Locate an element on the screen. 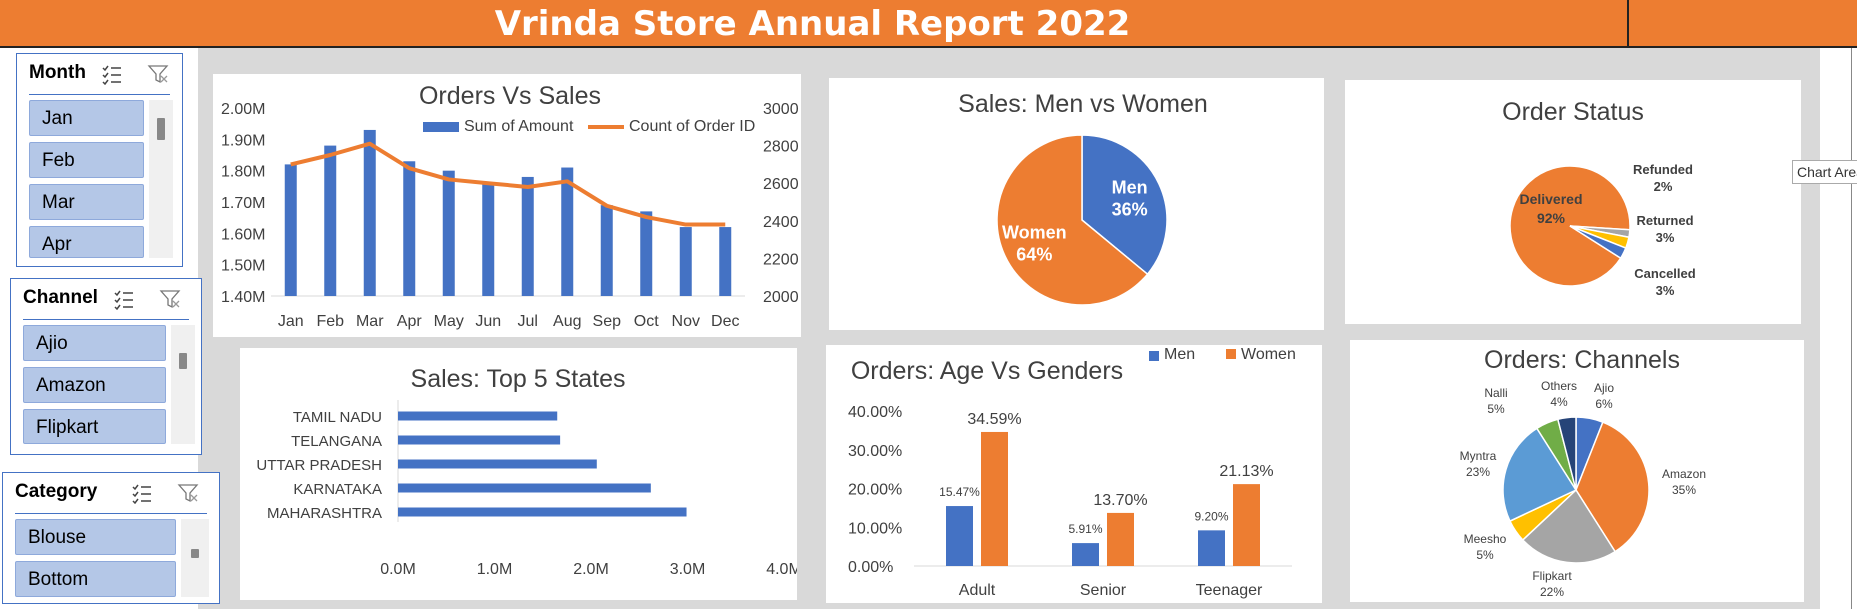 Image resolution: width=1857 pixels, height=609 pixels. slicer-item-flipkart: Flipkart is located at coordinates (94, 426).